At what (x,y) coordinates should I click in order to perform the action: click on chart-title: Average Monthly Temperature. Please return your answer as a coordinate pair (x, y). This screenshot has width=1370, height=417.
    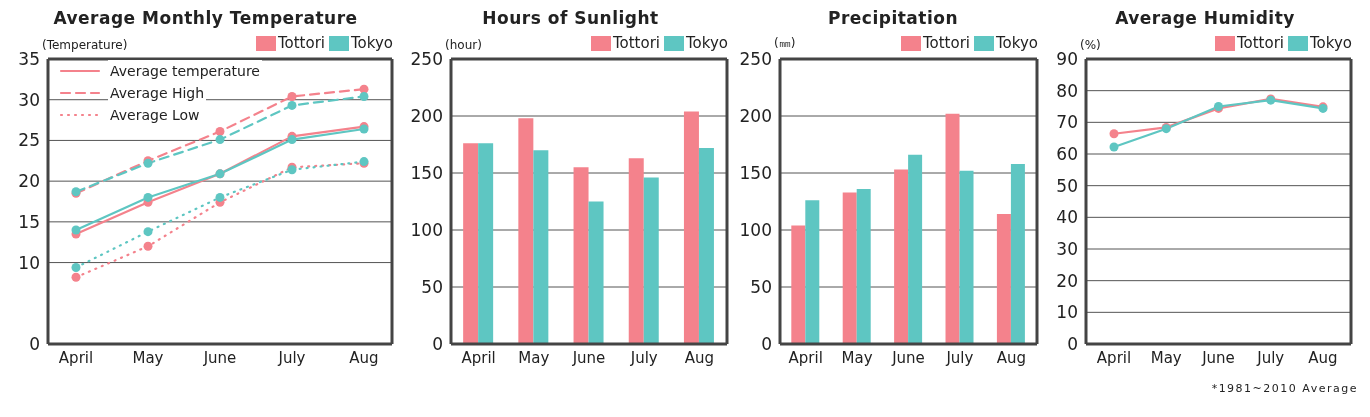
    Looking at the image, I should click on (205, 19).